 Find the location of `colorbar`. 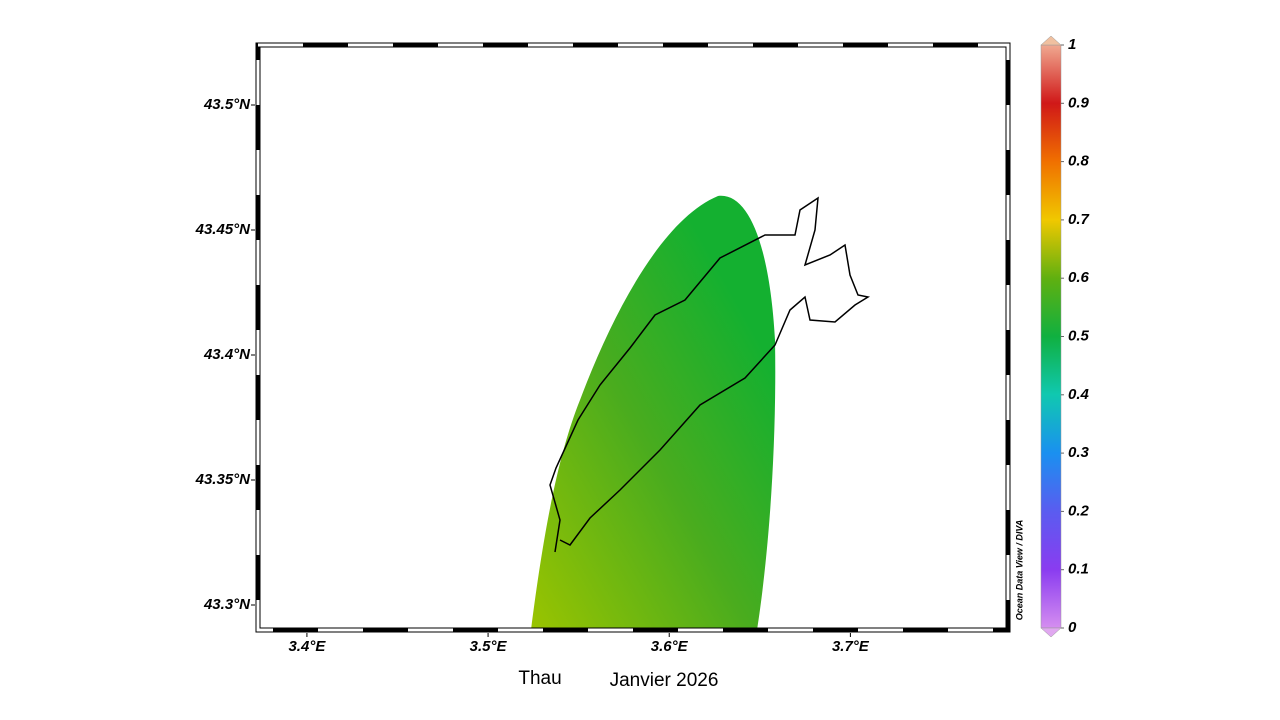

colorbar is located at coordinates (1051, 336).